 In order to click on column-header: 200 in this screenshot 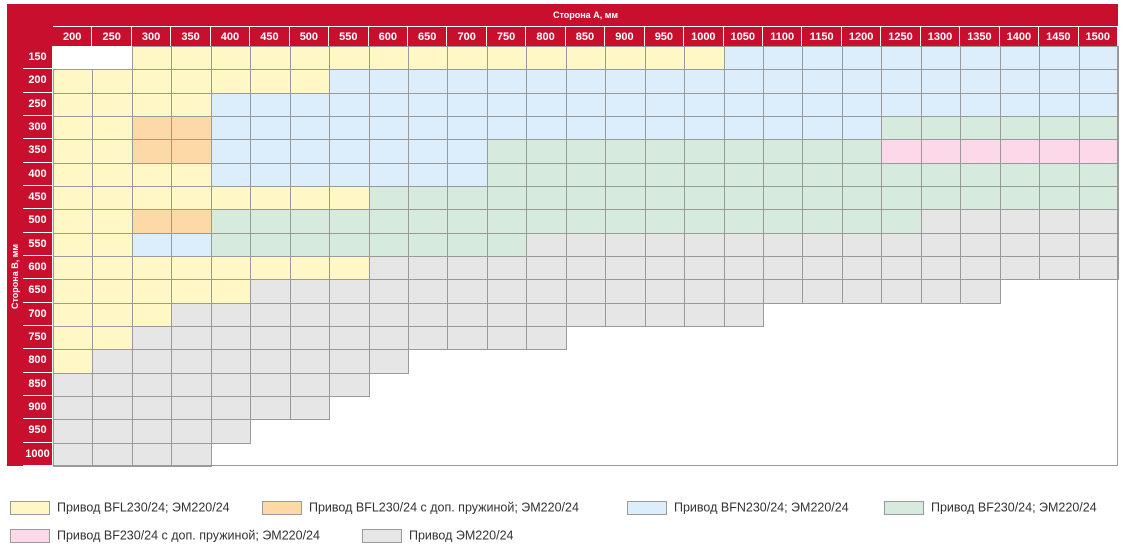, I will do `click(73, 36)`.